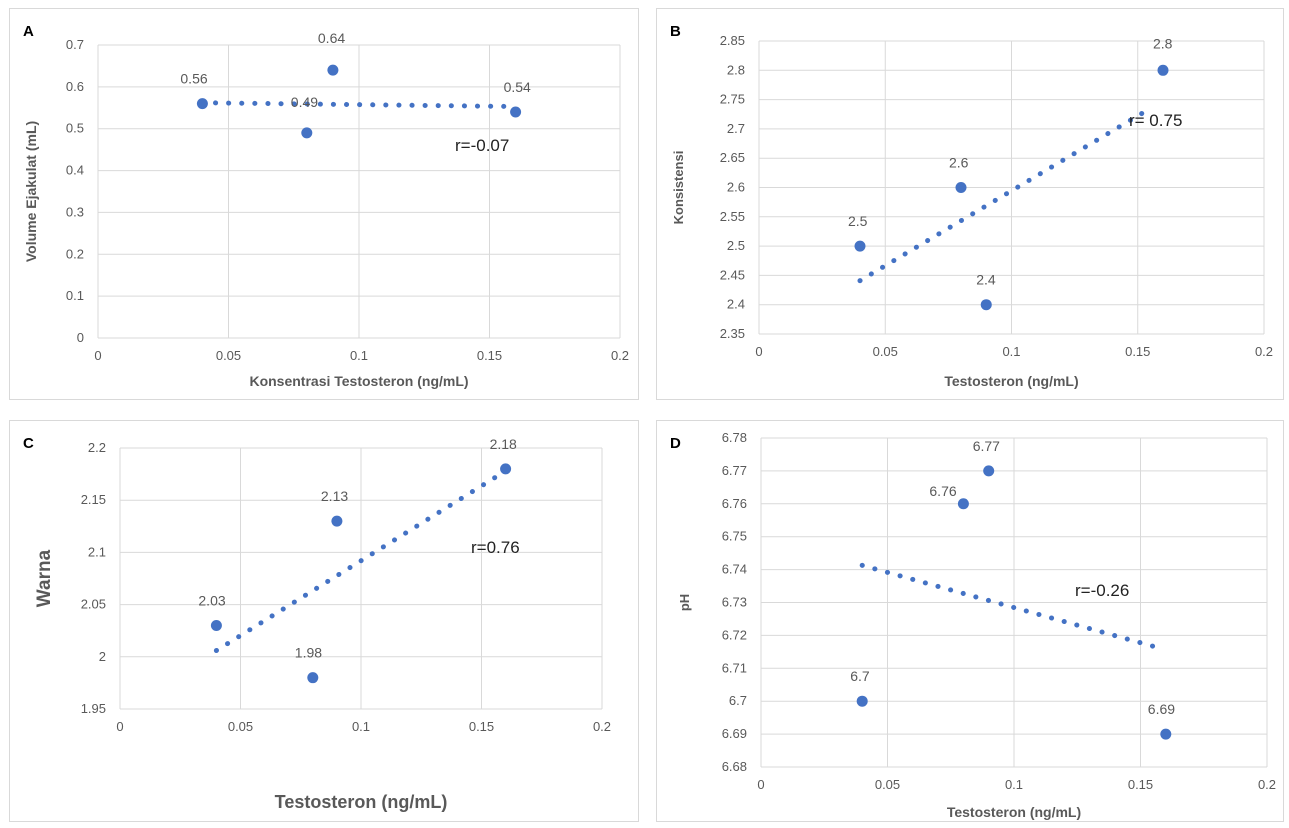 This screenshot has width=1289, height=828. What do you see at coordinates (193, 79) in the screenshot?
I see `data-label: 0.56` at bounding box center [193, 79].